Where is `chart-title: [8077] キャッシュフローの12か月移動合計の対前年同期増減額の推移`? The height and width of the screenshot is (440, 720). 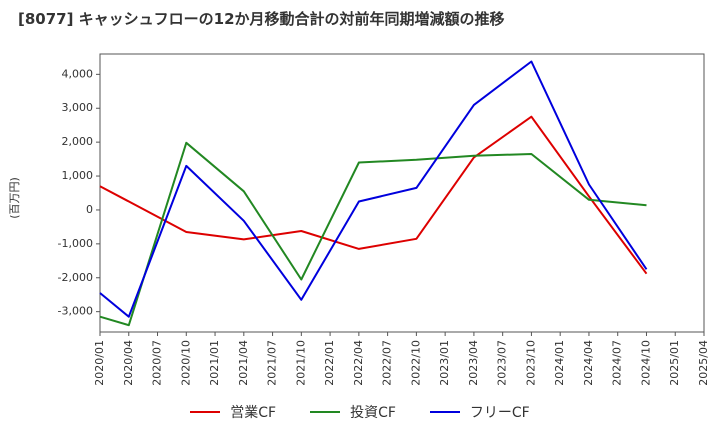 chart-title: [8077] キャッシュフローの12か月移動合計の対前年同期増減額の推移 is located at coordinates (261, 19).